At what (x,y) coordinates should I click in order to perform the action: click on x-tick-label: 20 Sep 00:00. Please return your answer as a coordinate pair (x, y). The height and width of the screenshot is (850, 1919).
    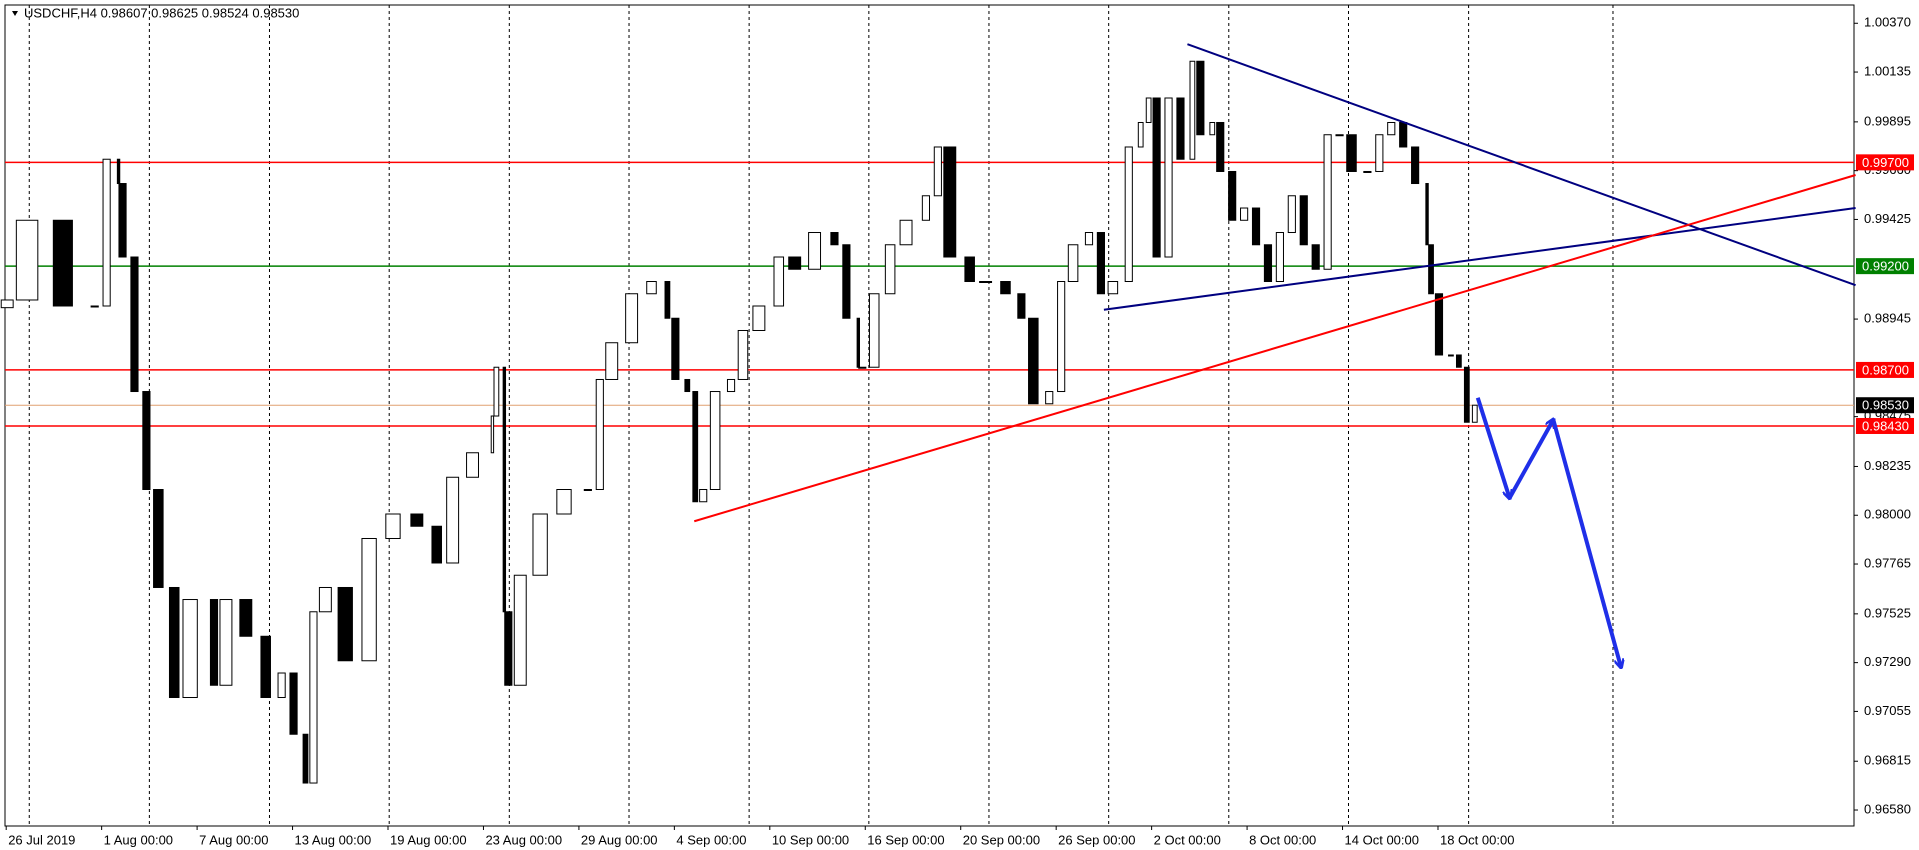
    Looking at the image, I should click on (1001, 839).